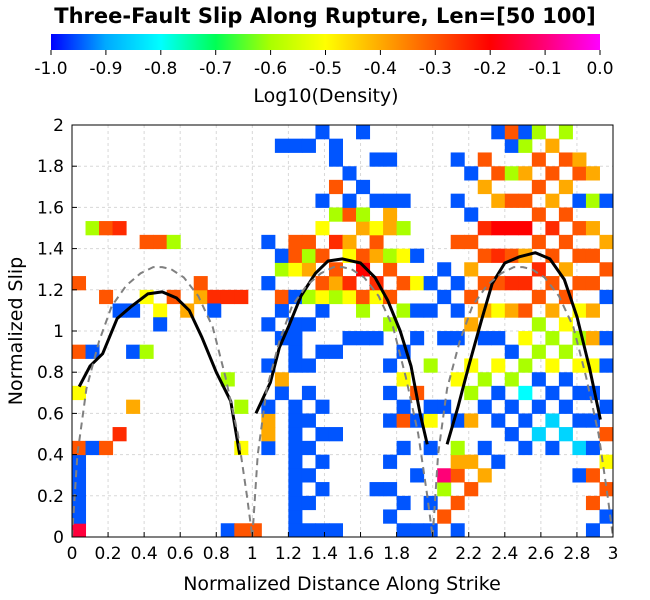 This screenshot has height=600, width=650. What do you see at coordinates (396, 554) in the screenshot?
I see `x-tick-label: 1.8` at bounding box center [396, 554].